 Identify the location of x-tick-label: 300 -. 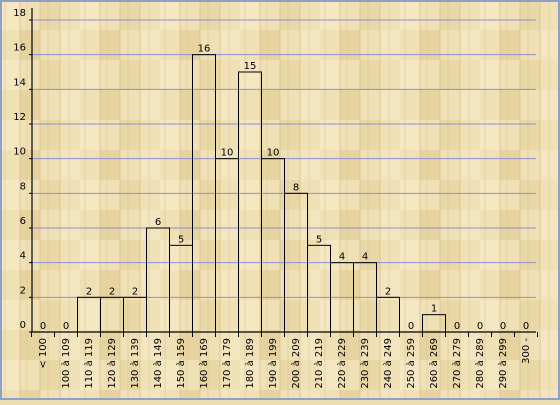
(526, 351).